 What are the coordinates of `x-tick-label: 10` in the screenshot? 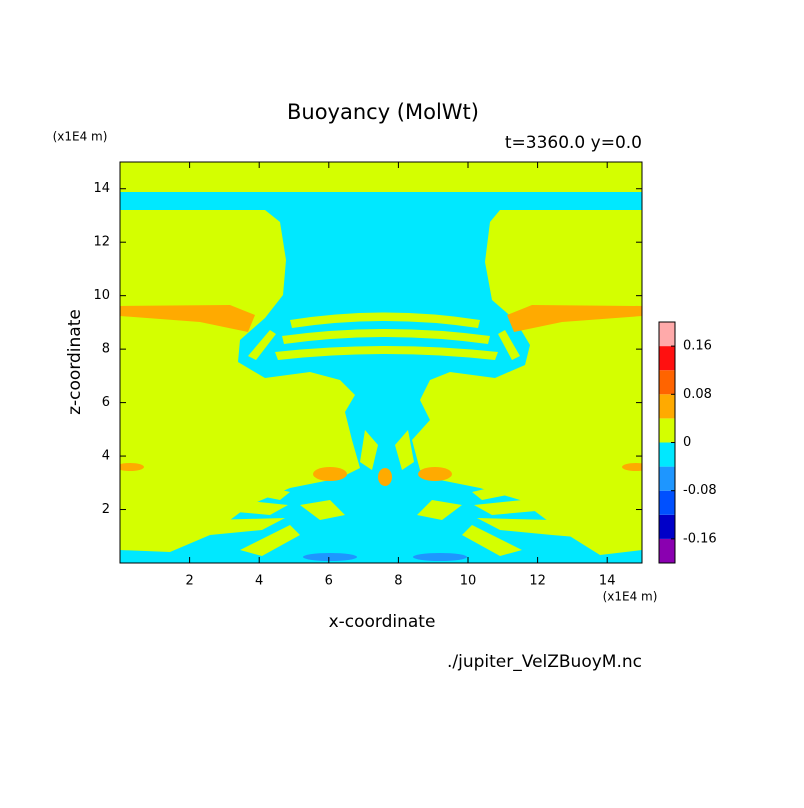 It's located at (468, 581).